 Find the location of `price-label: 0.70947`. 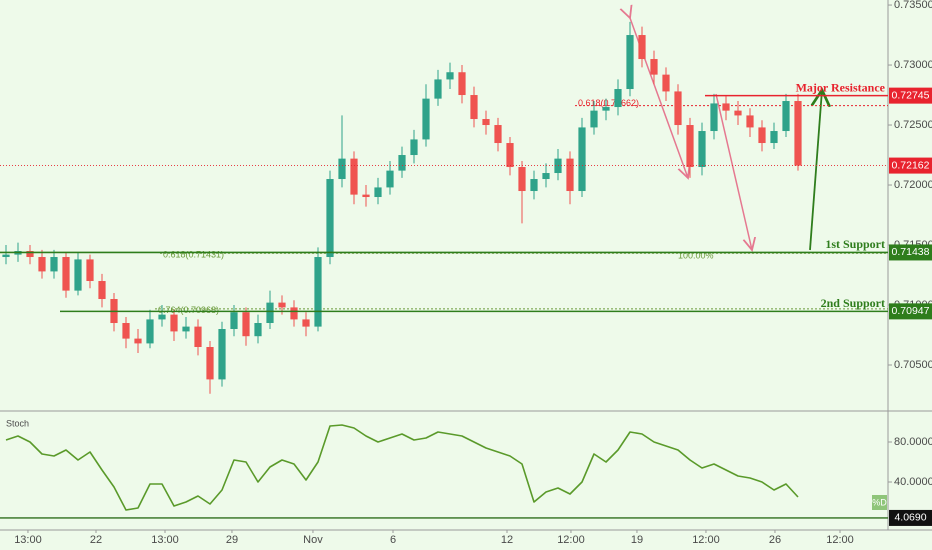

price-label: 0.70947 is located at coordinates (911, 311).